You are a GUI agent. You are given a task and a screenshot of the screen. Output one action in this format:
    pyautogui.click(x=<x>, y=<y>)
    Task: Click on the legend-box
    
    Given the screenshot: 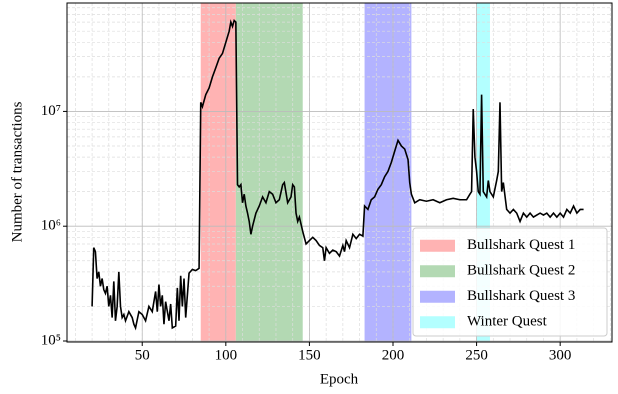 What is the action you would take?
    pyautogui.click(x=510, y=282)
    